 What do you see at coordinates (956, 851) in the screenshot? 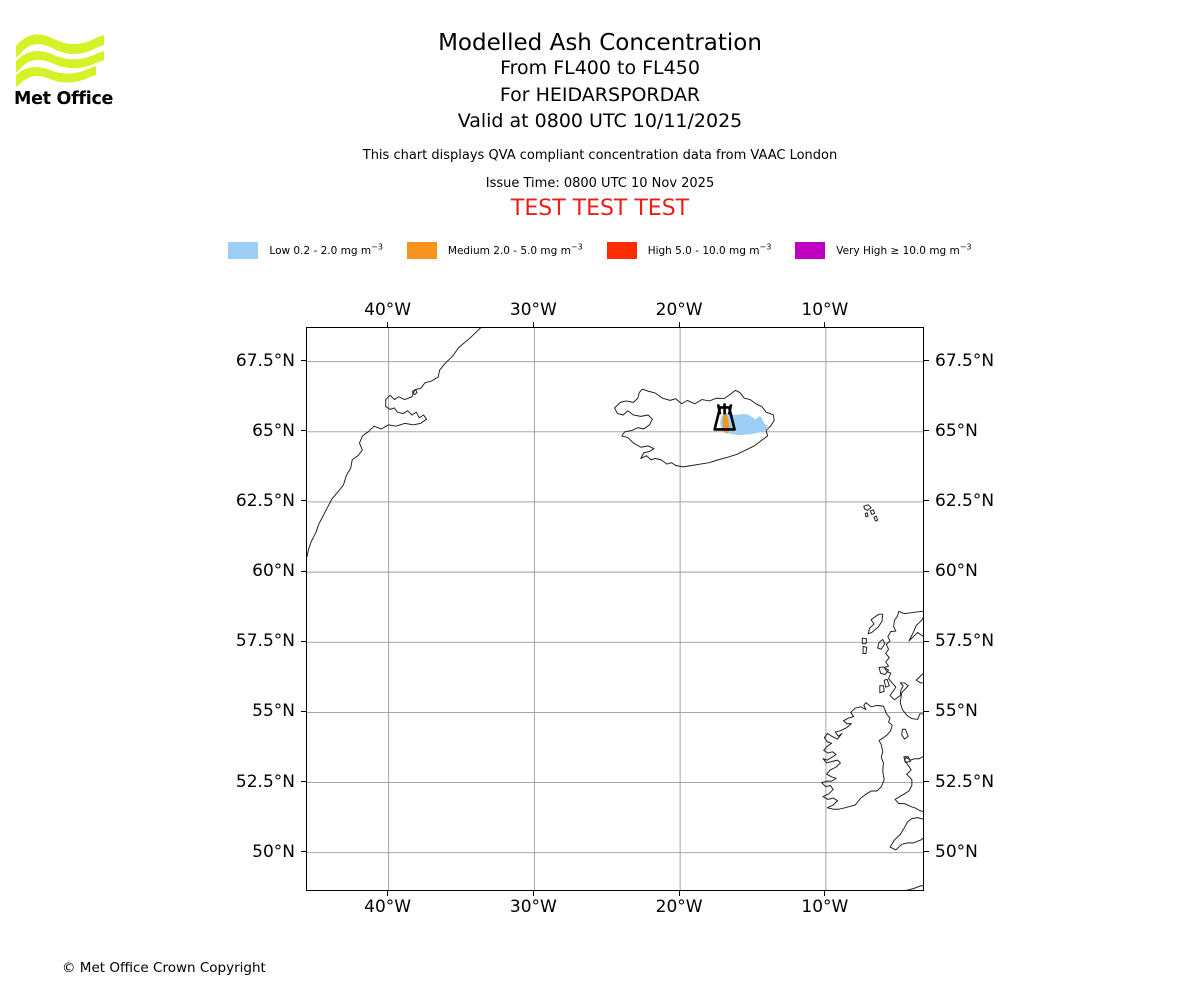
I see `lat-tick-right-50: 50°N` at bounding box center [956, 851].